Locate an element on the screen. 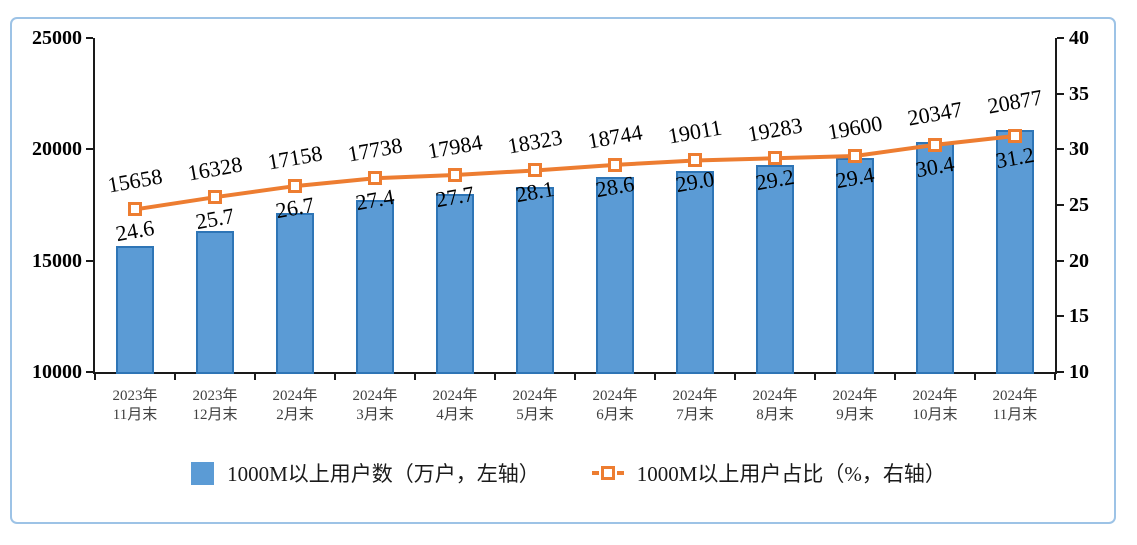 The width and height of the screenshot is (1137, 545). y-axis-left-tick-label: 15000 is located at coordinates (57, 260).